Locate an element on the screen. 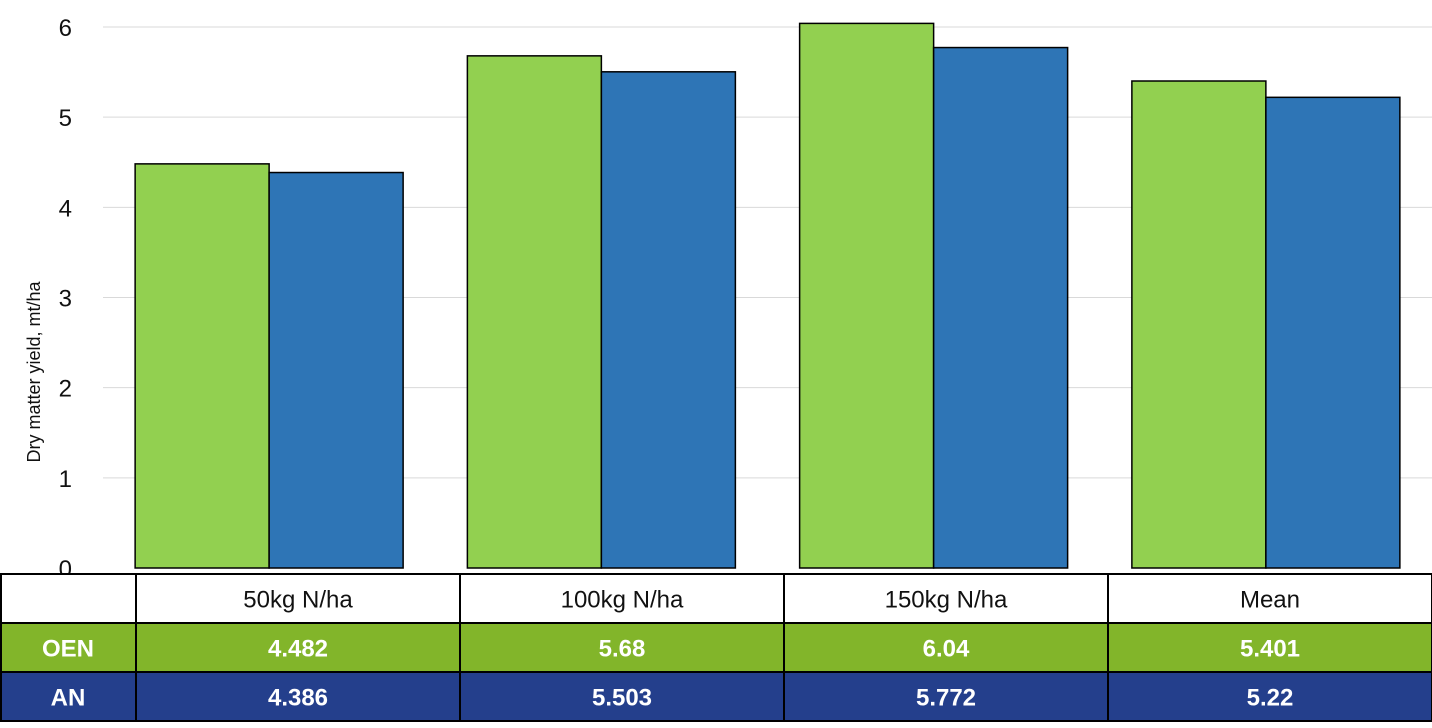  table-header-row is located at coordinates (716, 598).